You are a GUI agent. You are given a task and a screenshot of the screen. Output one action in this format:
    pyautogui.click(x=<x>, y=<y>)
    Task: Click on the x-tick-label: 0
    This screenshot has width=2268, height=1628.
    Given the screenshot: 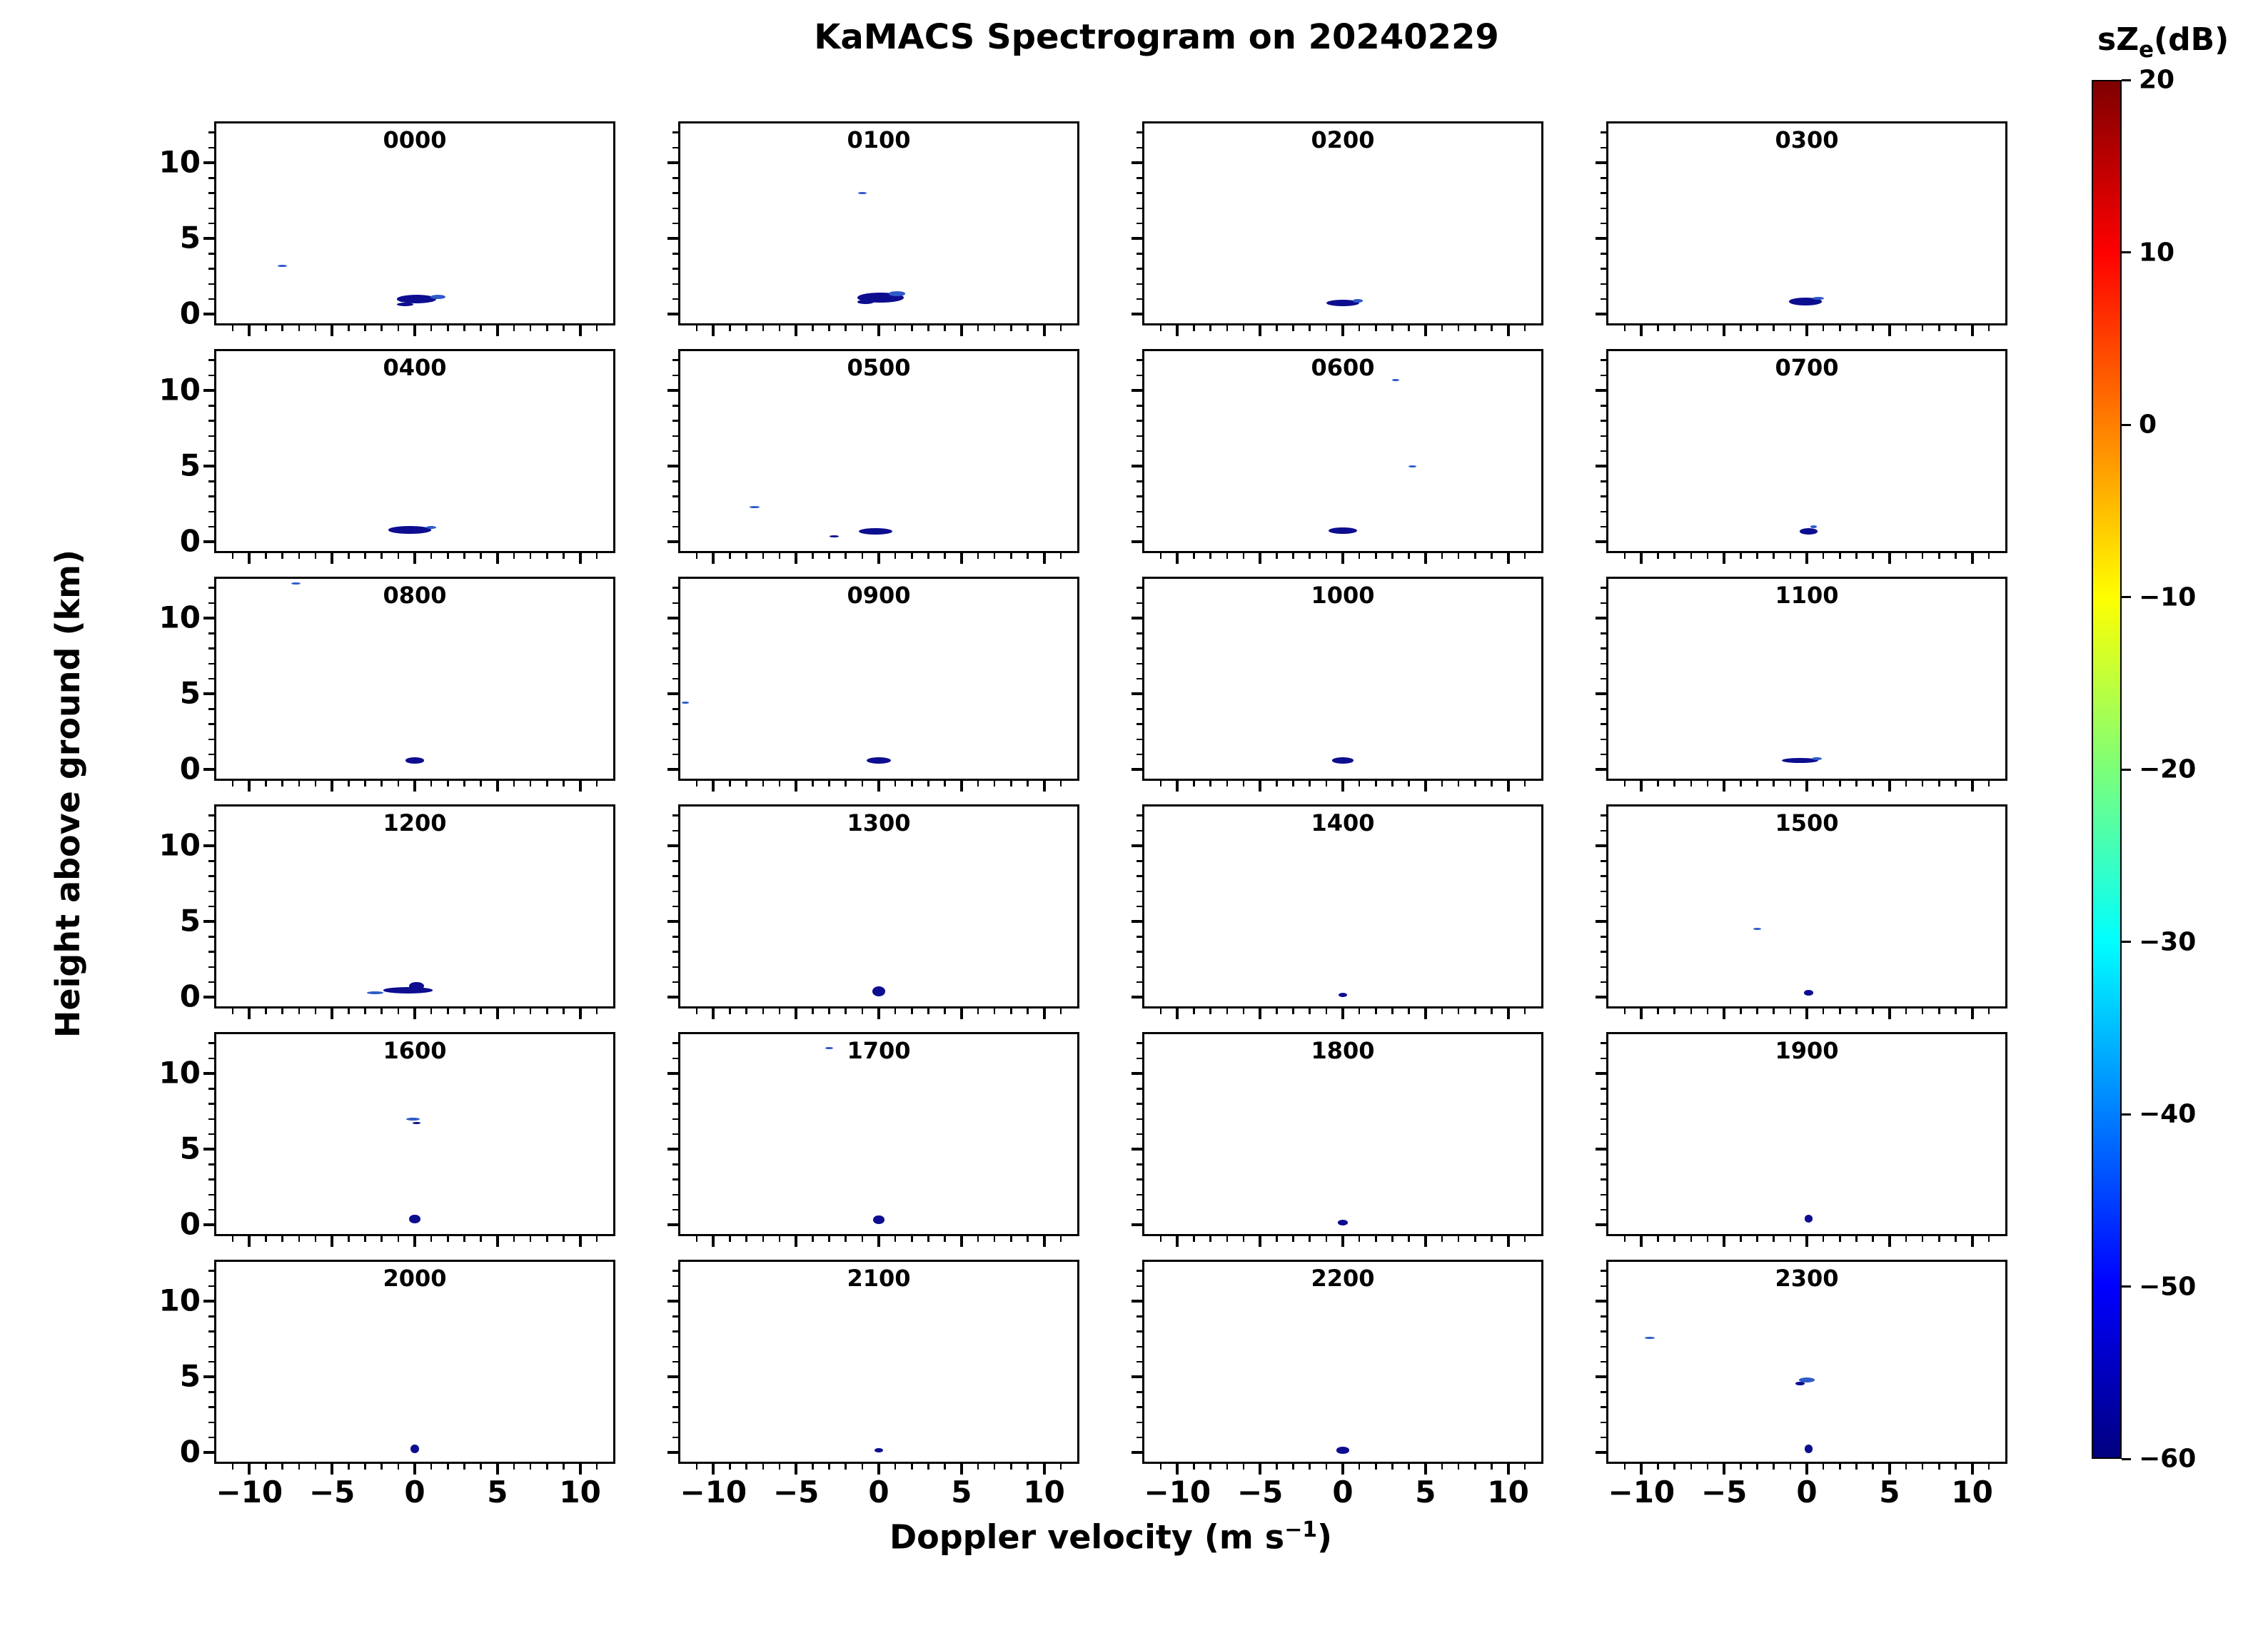 What is the action you would take?
    pyautogui.click(x=1343, y=1492)
    